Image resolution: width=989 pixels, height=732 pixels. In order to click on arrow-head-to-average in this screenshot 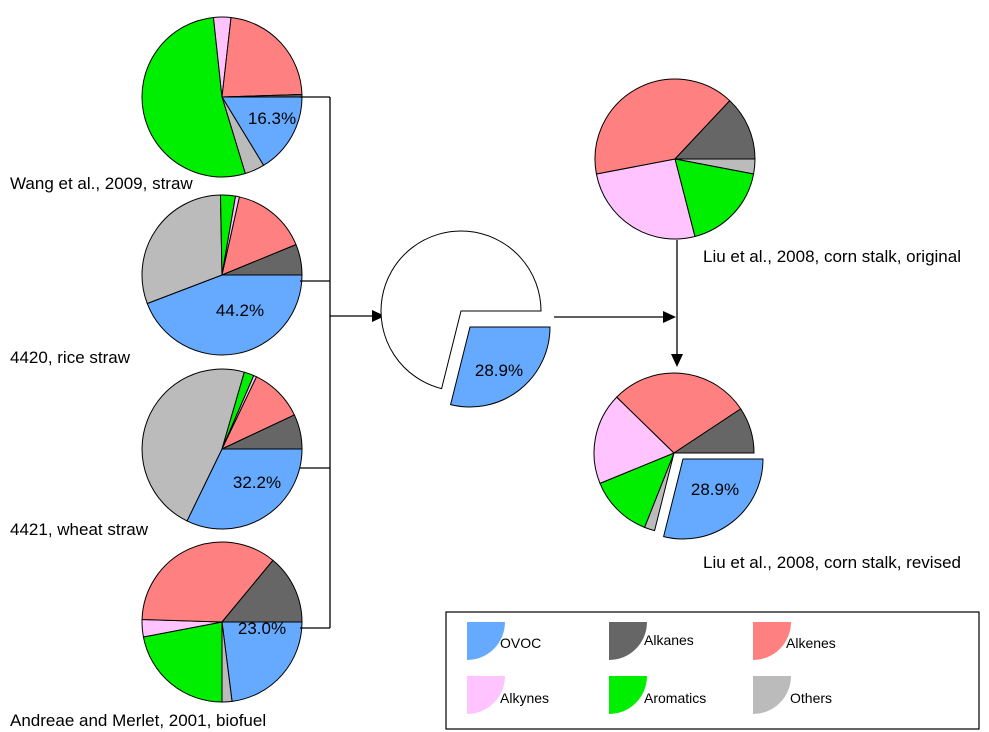, I will do `click(378, 316)`.